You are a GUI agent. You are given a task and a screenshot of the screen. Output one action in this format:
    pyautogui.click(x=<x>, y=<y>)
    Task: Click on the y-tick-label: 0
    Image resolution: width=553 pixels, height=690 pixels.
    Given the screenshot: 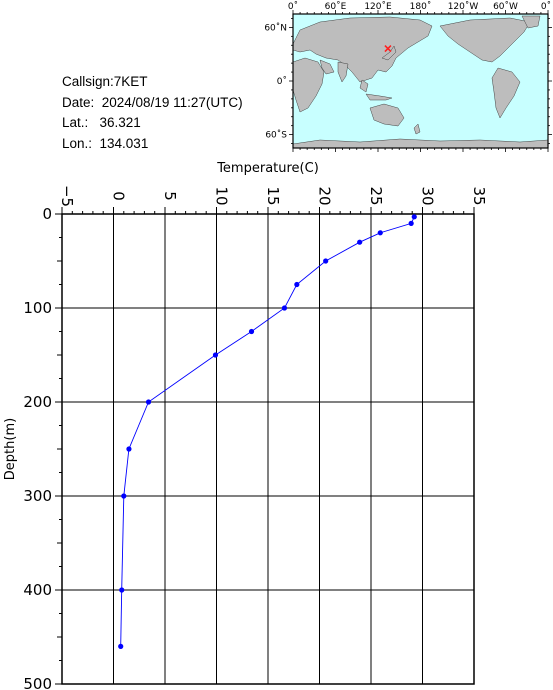 What is the action you would take?
    pyautogui.click(x=47, y=214)
    